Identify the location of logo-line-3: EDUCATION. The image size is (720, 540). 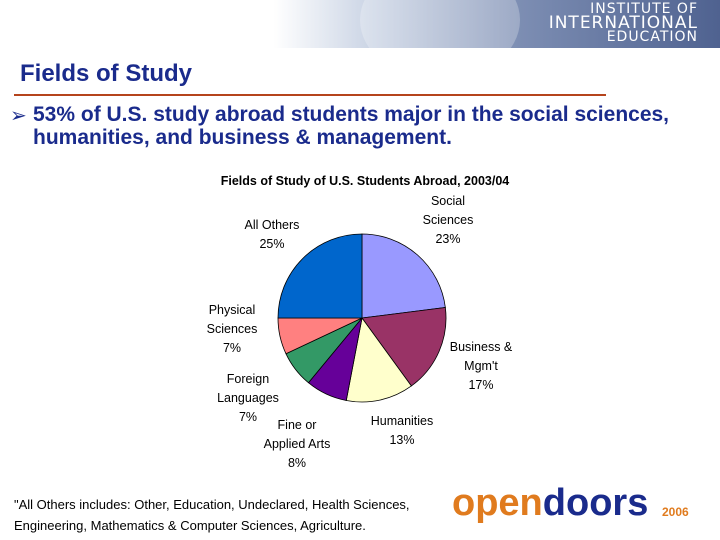
(652, 37).